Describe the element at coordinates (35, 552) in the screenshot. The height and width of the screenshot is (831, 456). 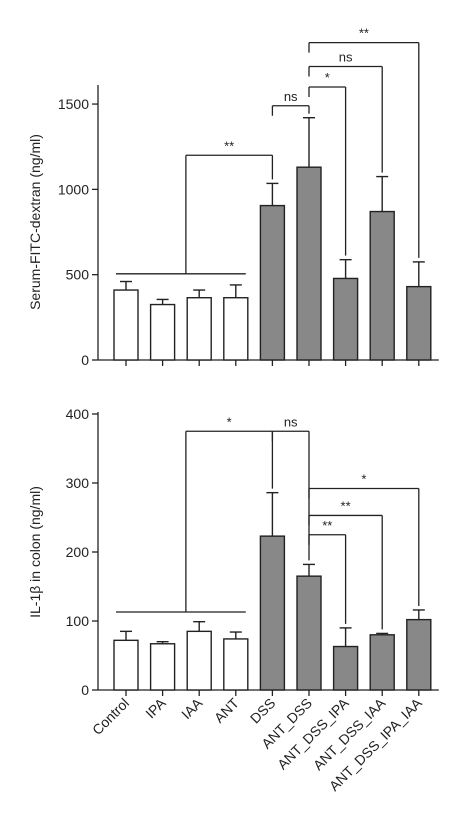
I see `y-axis-label: IL-1β in colon (ng/ml)` at that location.